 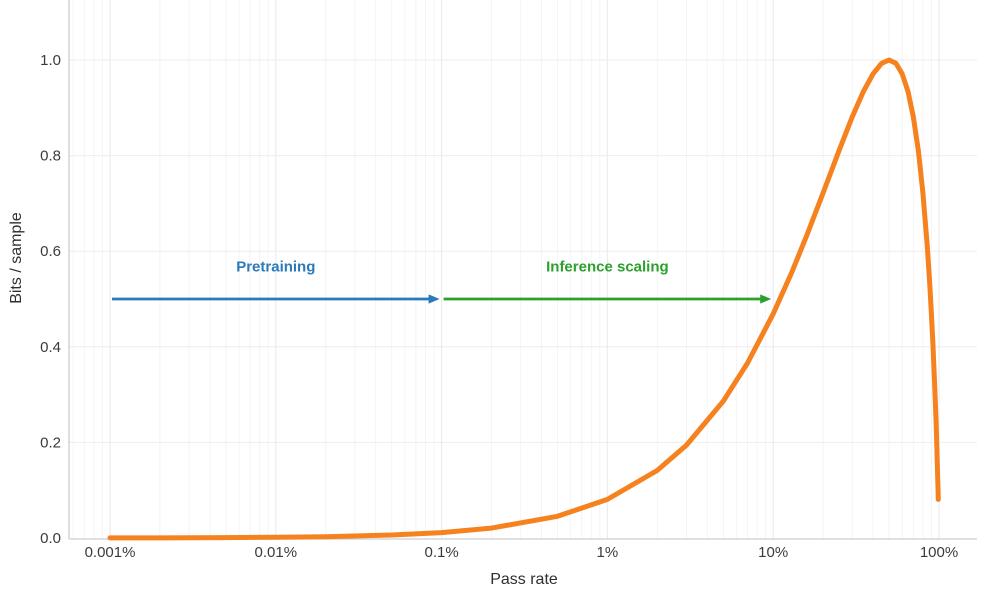 I want to click on x-tick-labels: 0.001% 0.01% 0.1% 1% 10% 100%, so click(x=522, y=552).